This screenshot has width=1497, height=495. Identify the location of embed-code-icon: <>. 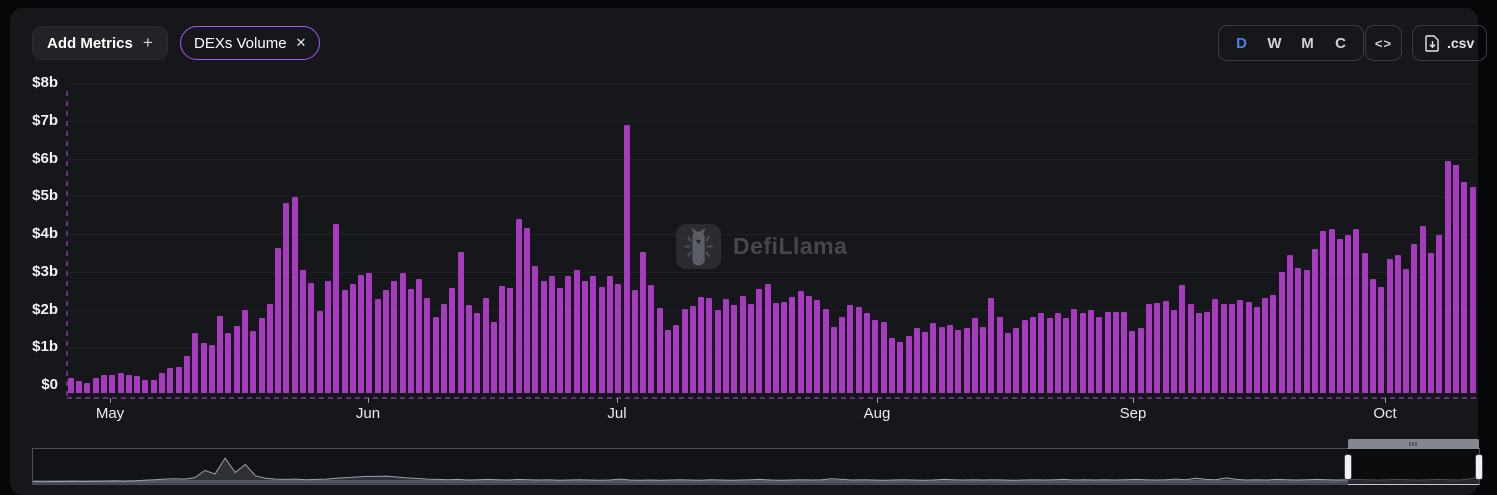
(1383, 43).